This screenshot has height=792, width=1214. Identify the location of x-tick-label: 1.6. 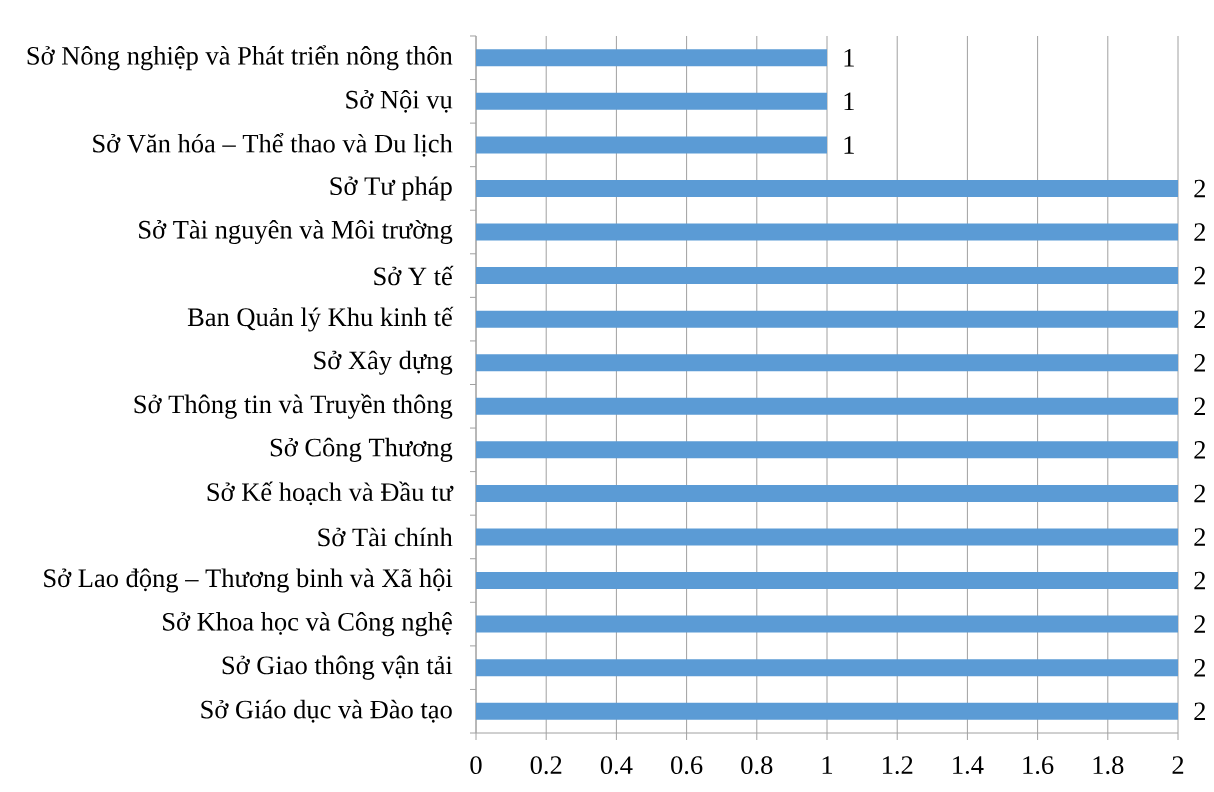
(1038, 765).